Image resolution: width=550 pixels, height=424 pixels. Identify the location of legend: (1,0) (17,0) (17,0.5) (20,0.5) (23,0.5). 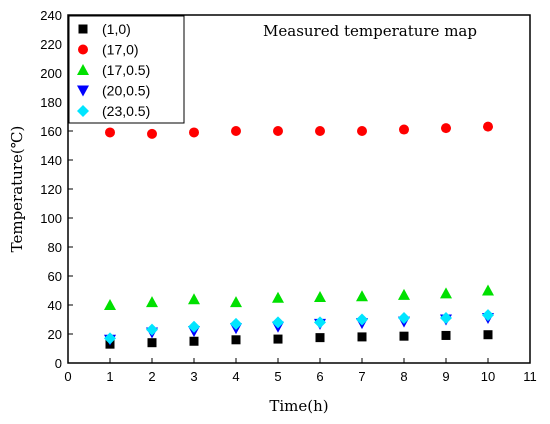
(126, 69).